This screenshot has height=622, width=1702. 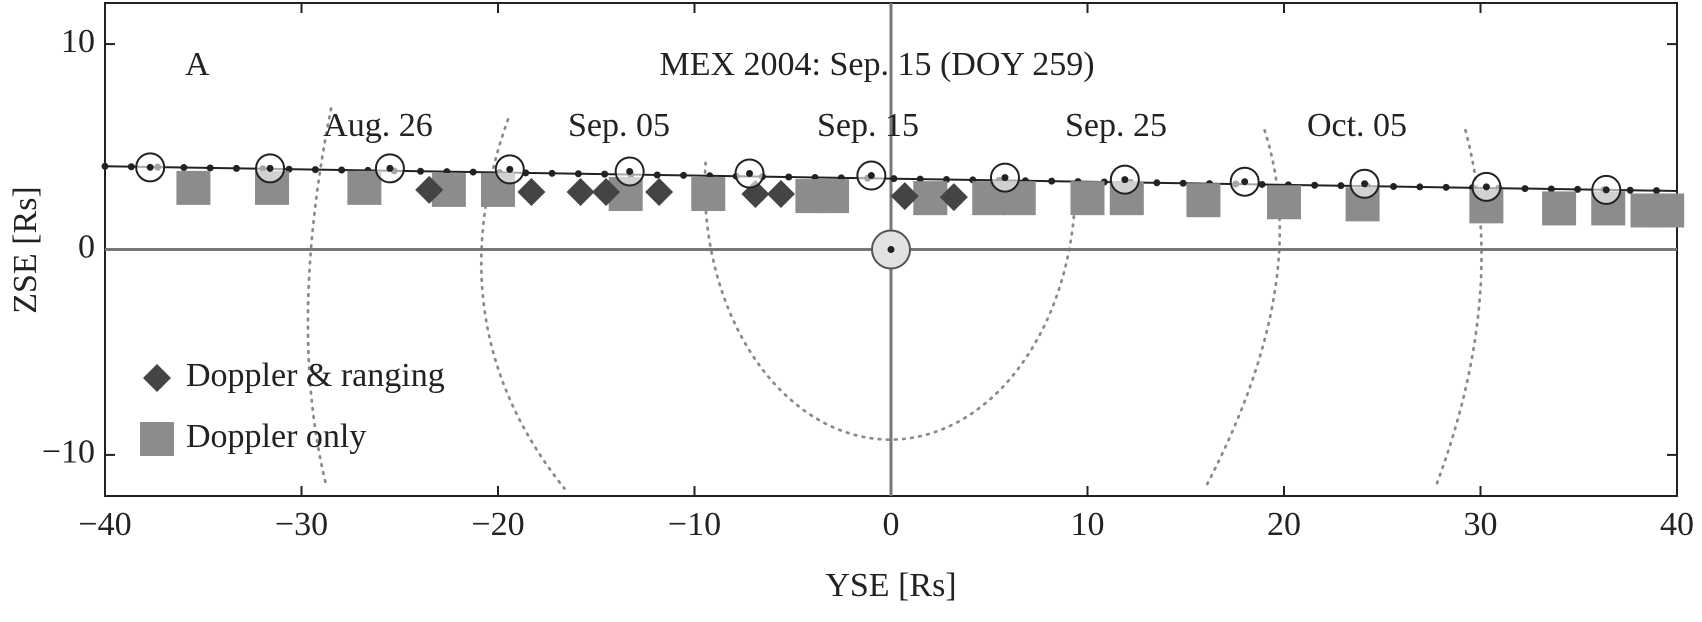 What do you see at coordinates (315, 375) in the screenshot?
I see `legend-label: Doppler & ranging` at bounding box center [315, 375].